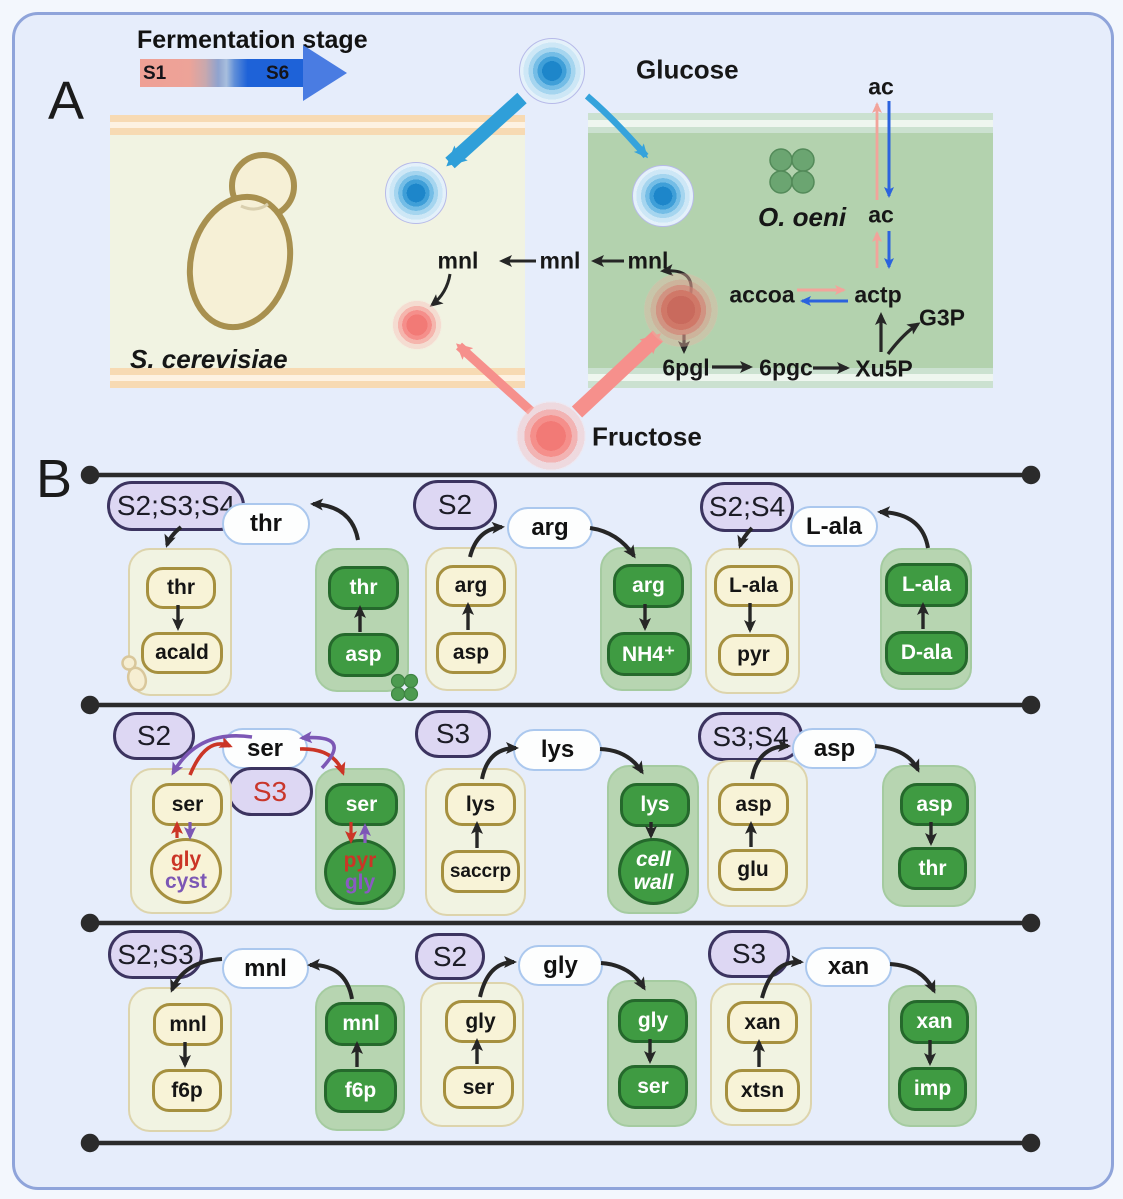 The image size is (1123, 1199). What do you see at coordinates (552, 71) in the screenshot?
I see `glucose-molecule-dot` at bounding box center [552, 71].